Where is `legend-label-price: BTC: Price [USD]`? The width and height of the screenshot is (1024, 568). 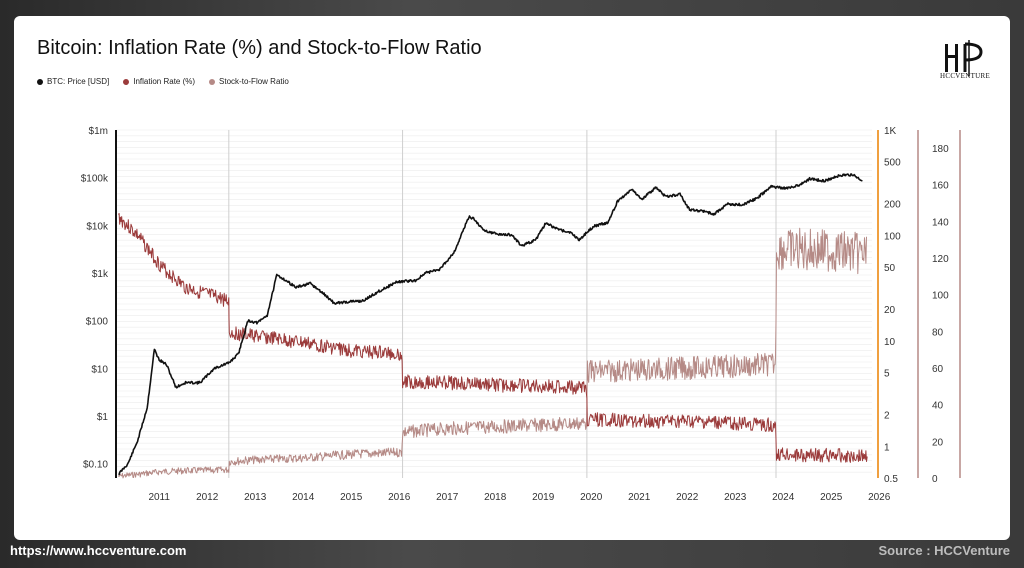 legend-label-price: BTC: Price [USD] is located at coordinates (78, 81).